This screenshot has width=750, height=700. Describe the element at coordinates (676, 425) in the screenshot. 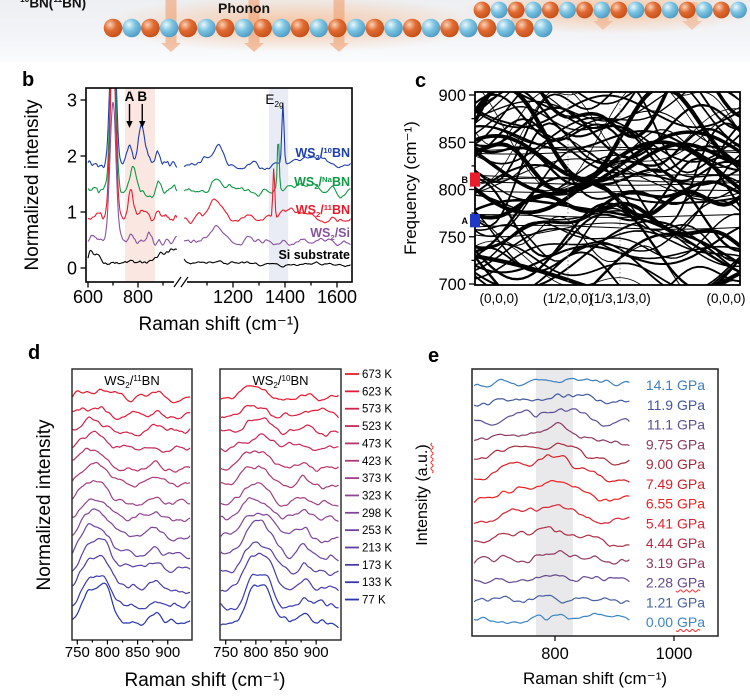

I see `pressure-label: 11.1 GPa` at that location.